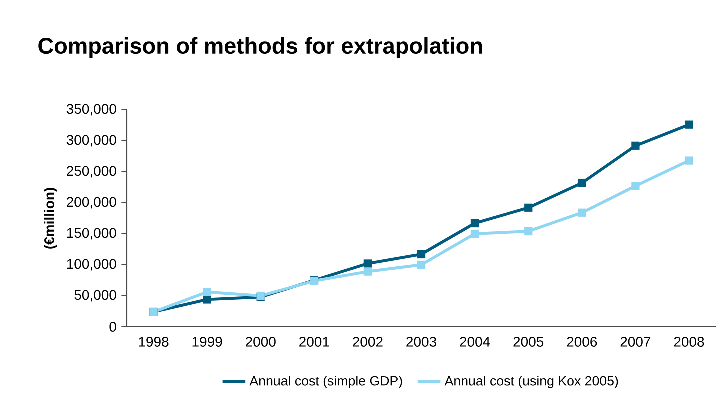 This screenshot has height=416, width=721. What do you see at coordinates (315, 342) in the screenshot?
I see `x-tick-label: 2001` at bounding box center [315, 342].